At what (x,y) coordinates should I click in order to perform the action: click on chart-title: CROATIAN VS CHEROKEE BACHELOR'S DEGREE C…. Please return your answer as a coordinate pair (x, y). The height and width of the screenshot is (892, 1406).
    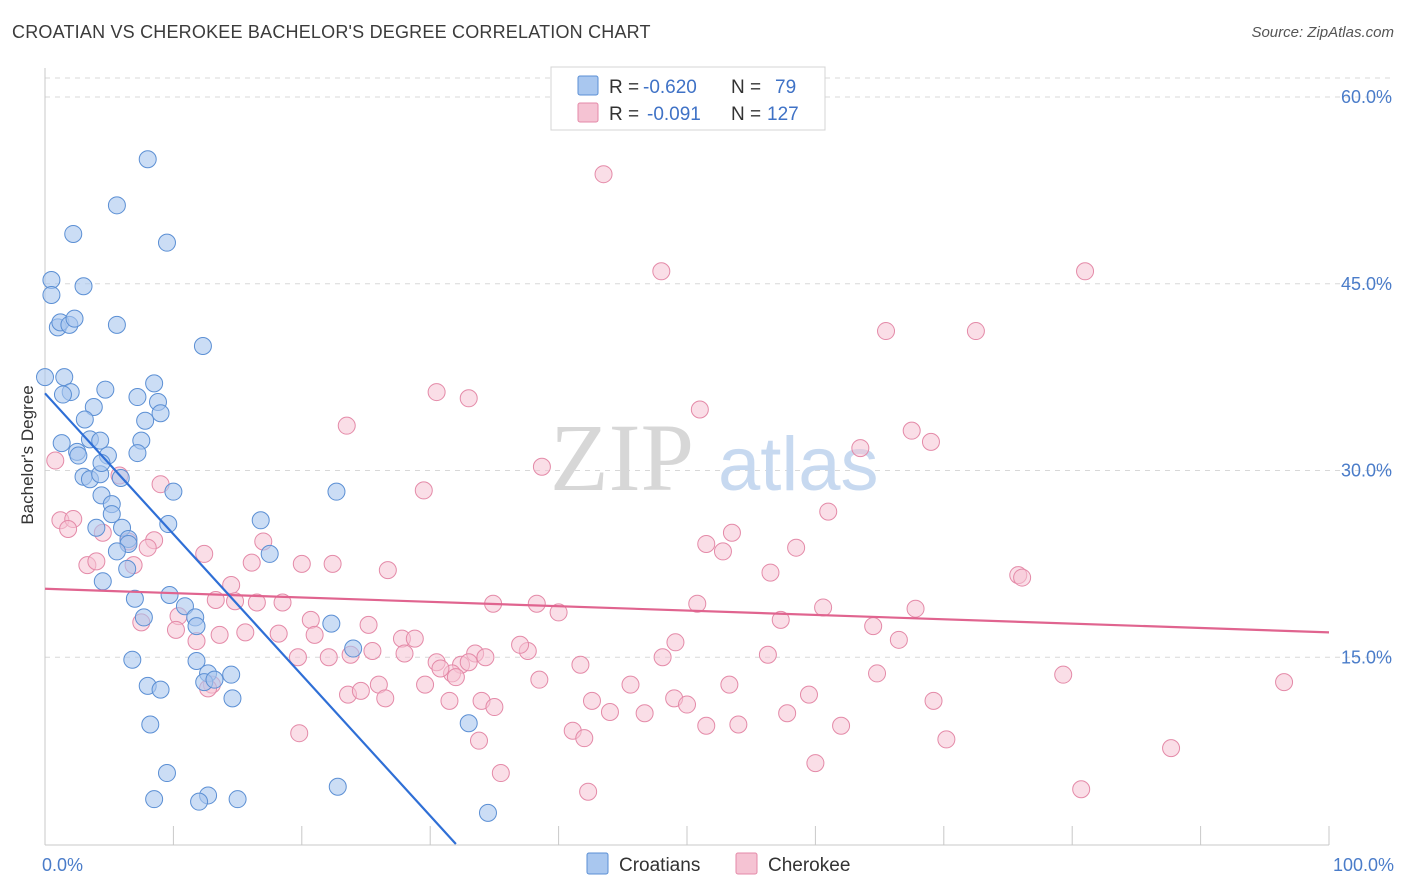
    Looking at the image, I should click on (331, 32).